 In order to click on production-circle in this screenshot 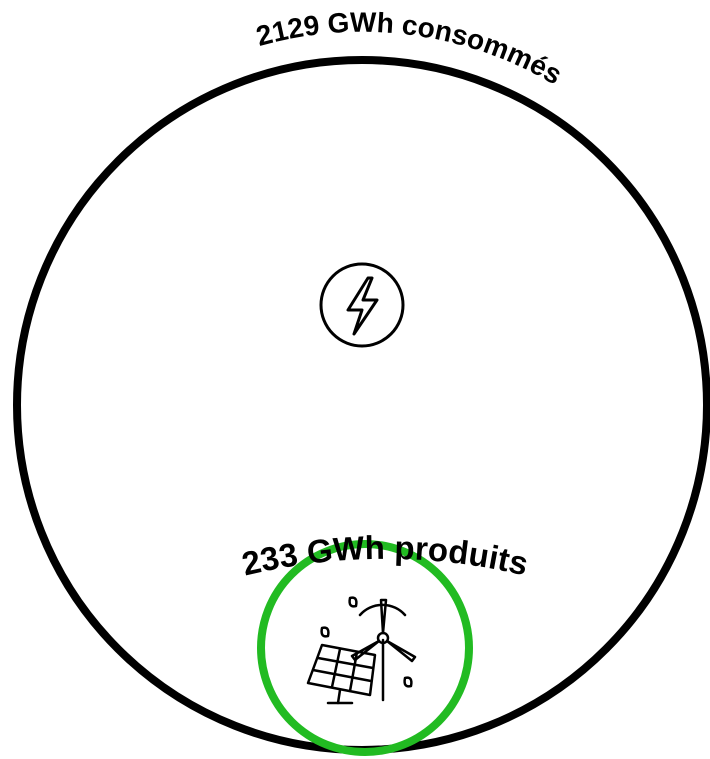, I will do `click(365, 648)`.